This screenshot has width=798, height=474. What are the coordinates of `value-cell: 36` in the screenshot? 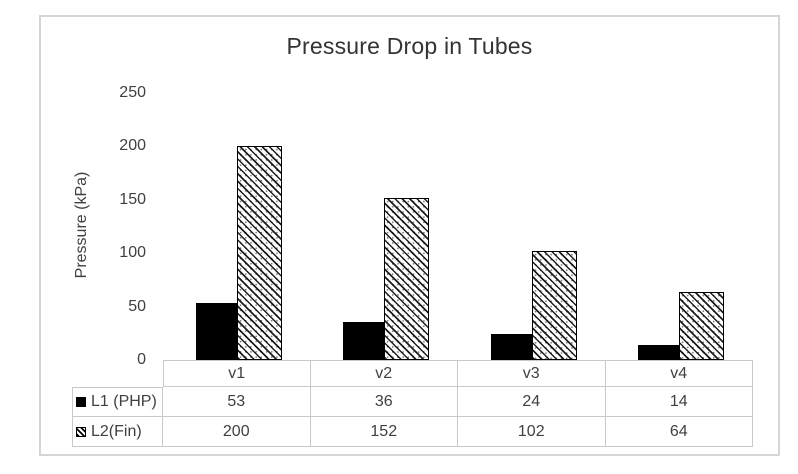 It's located at (384, 402).